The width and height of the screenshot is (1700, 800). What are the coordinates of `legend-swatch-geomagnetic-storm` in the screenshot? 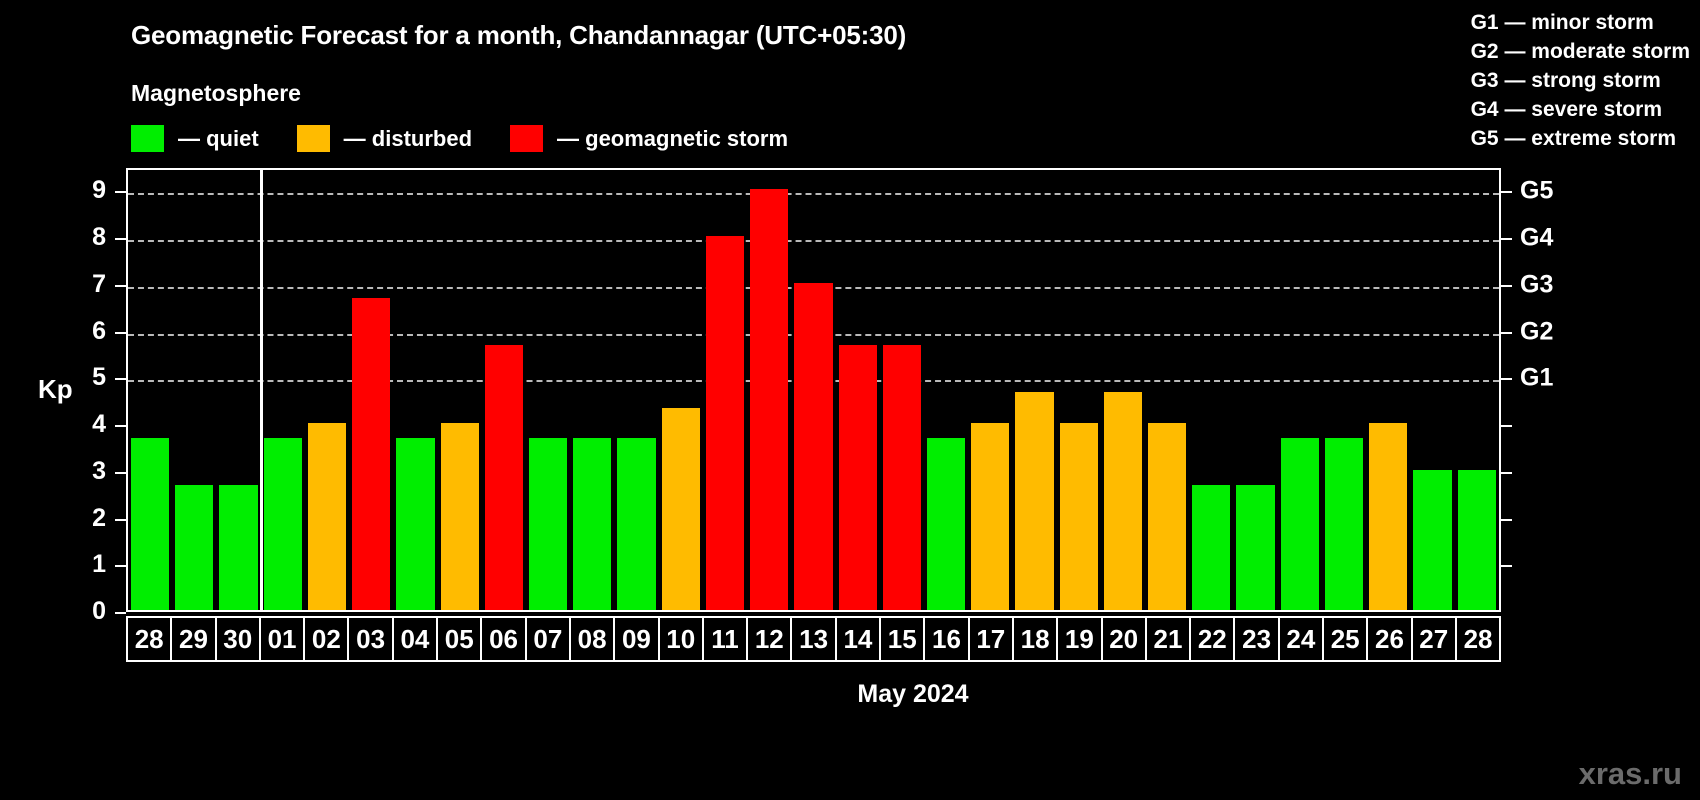 It's located at (527, 138).